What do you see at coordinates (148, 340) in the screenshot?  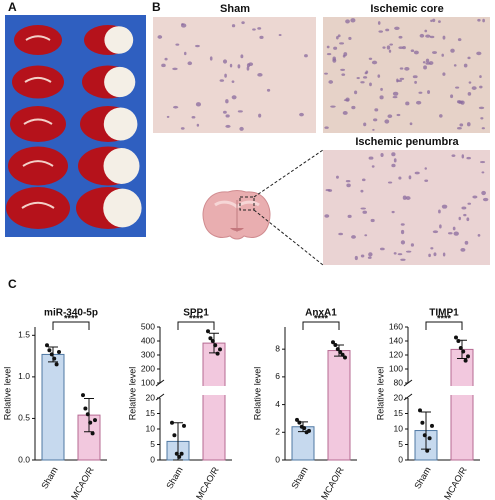 I see `y-tick-label: 400` at bounding box center [148, 340].